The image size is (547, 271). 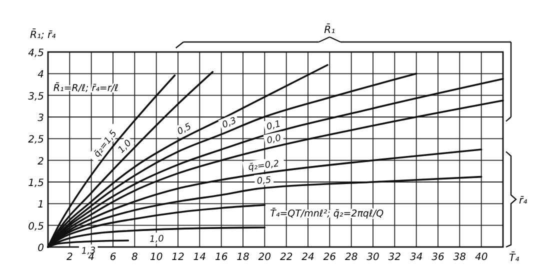 I want to click on y-tick-label: 2, so click(x=41, y=162).